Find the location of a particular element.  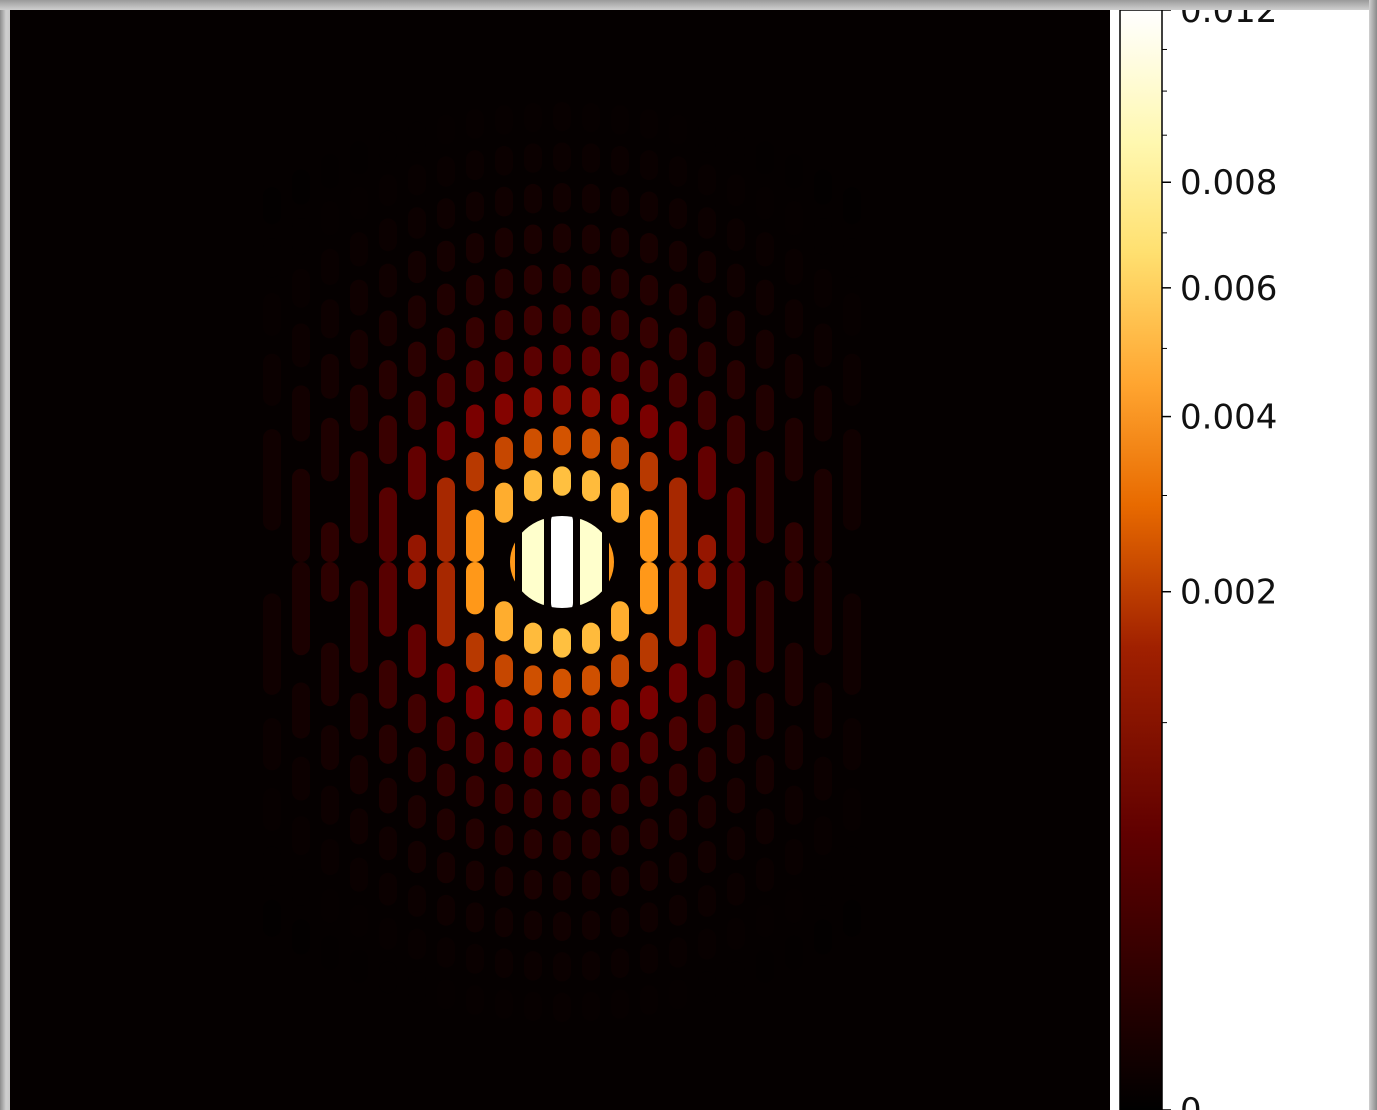

central-maximum is located at coordinates (562, 562).